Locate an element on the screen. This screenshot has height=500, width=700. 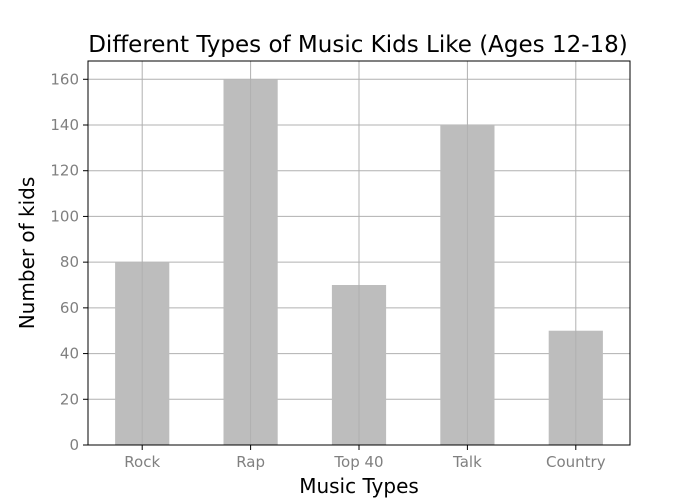
y-tick-label: 160 is located at coordinates (64, 79).